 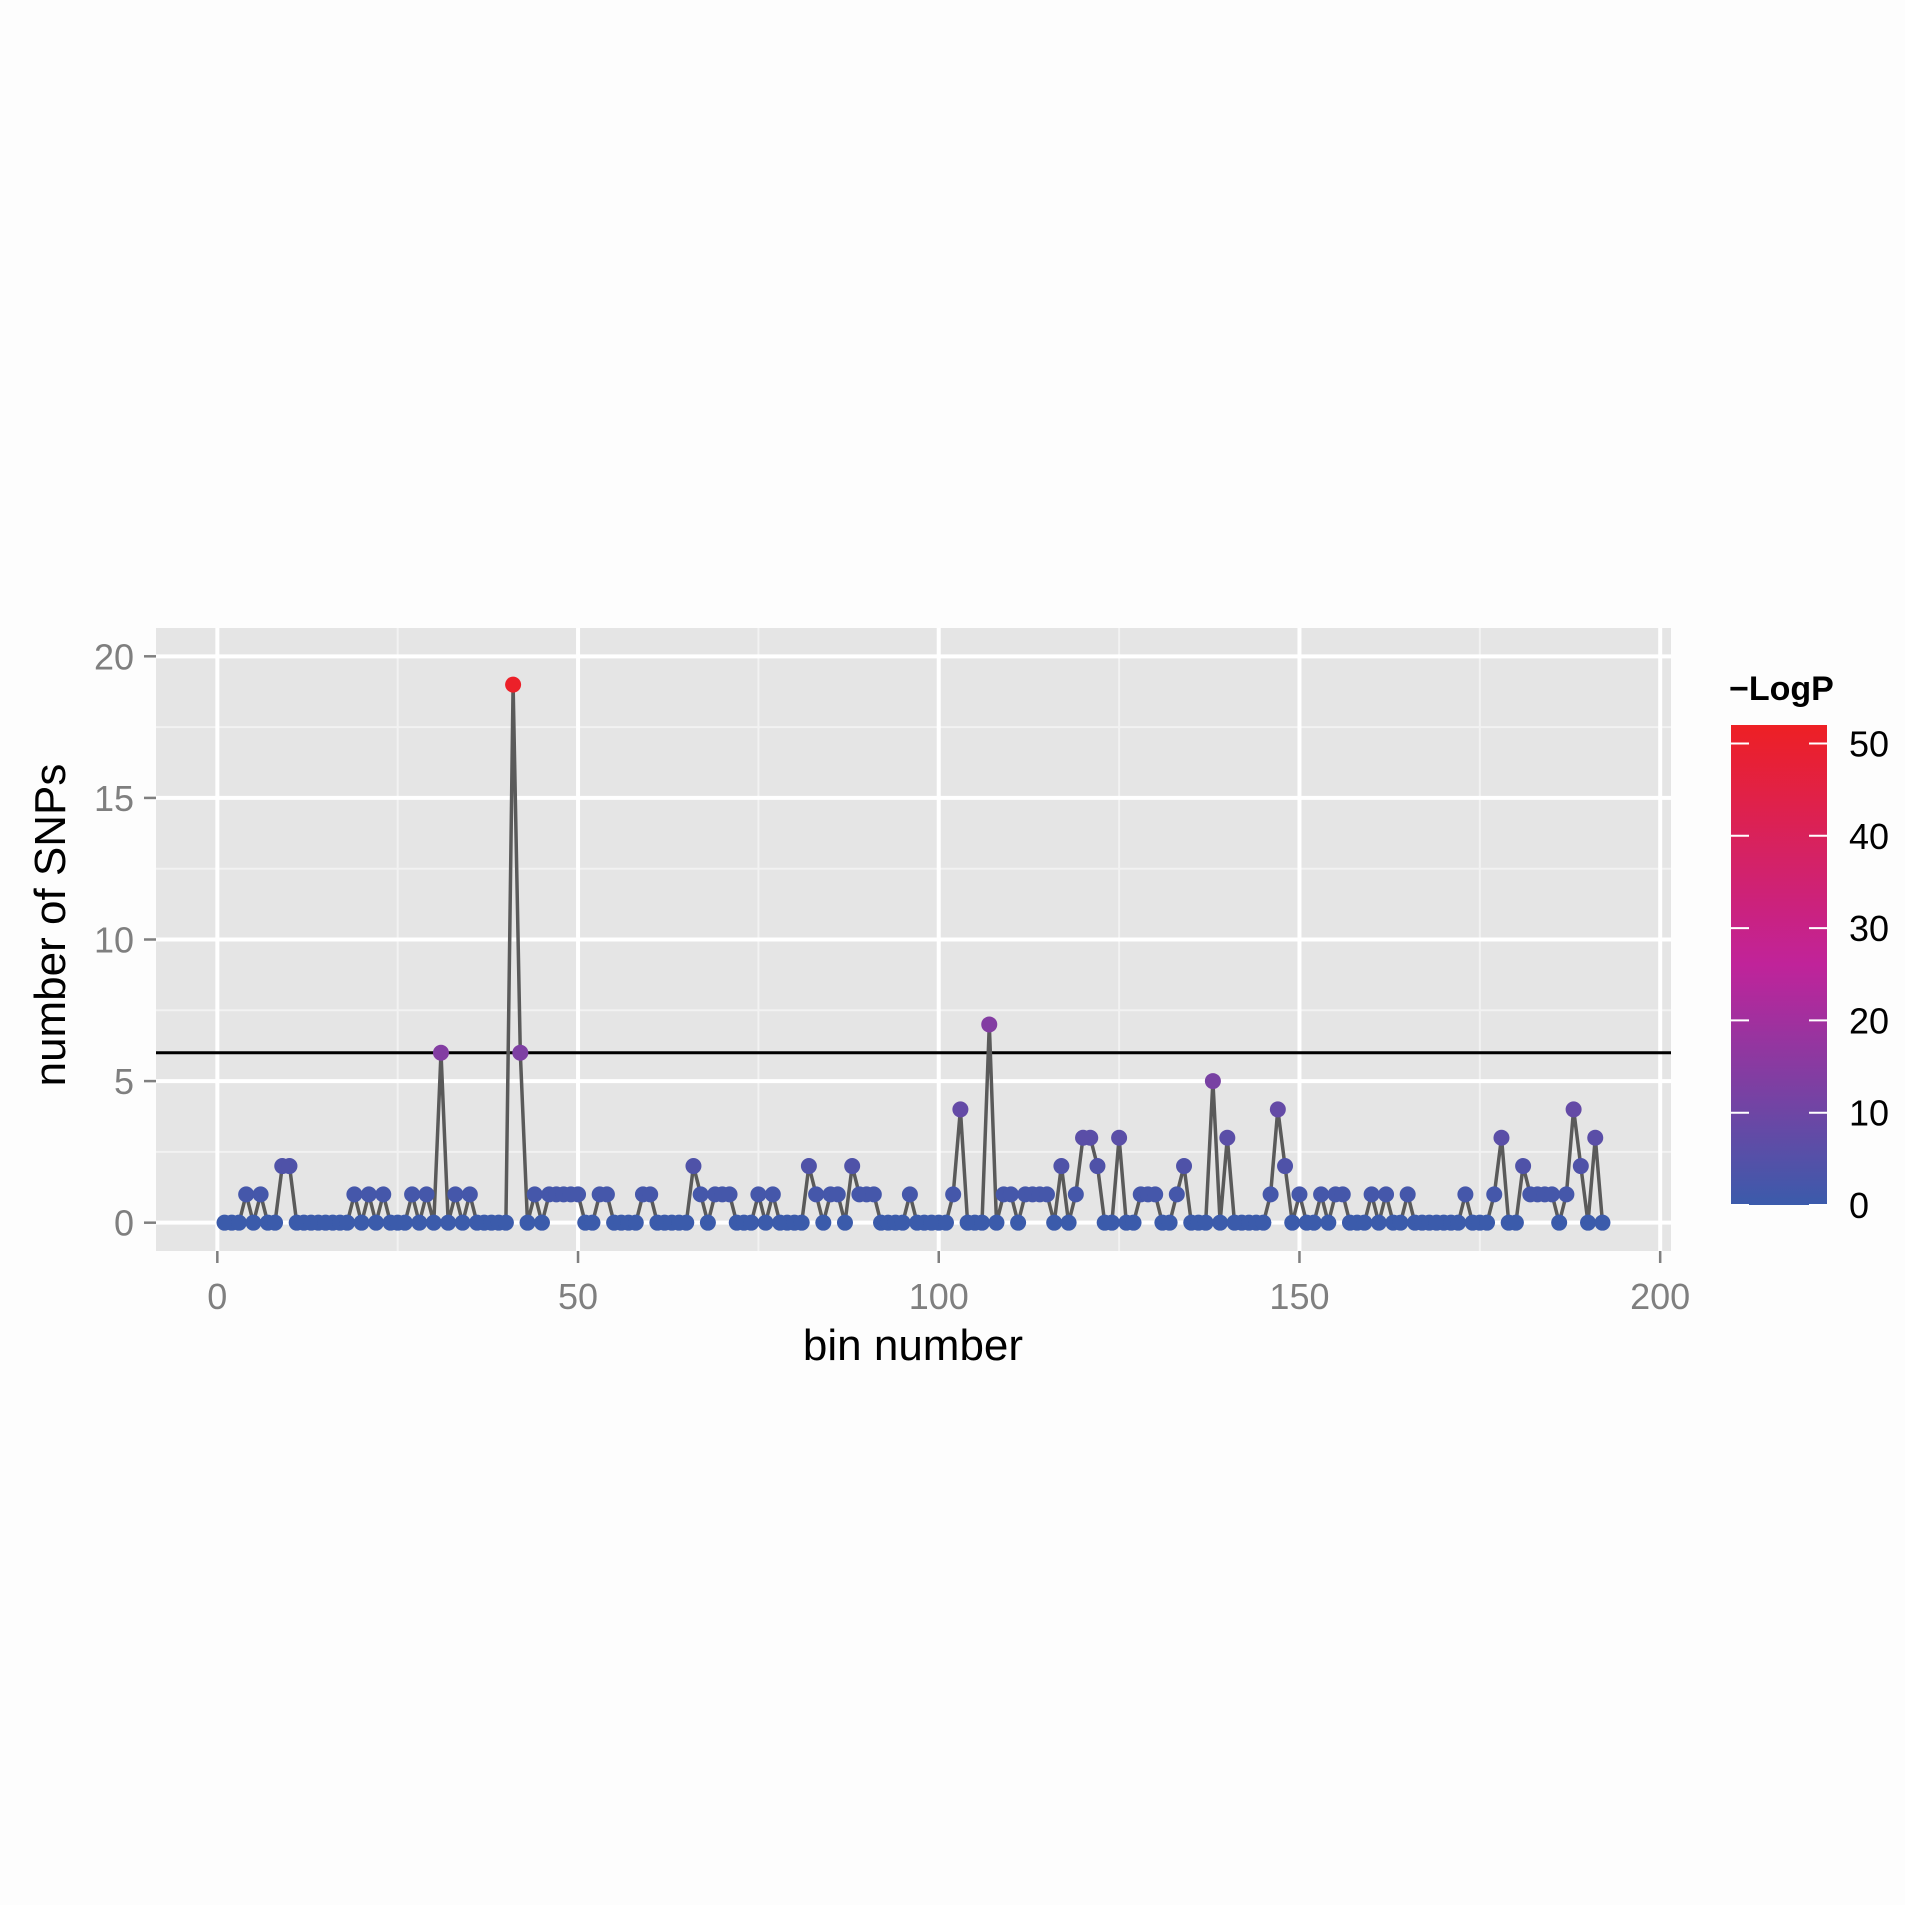 What do you see at coordinates (1869, 928) in the screenshot?
I see `legend-tick-label: 30` at bounding box center [1869, 928].